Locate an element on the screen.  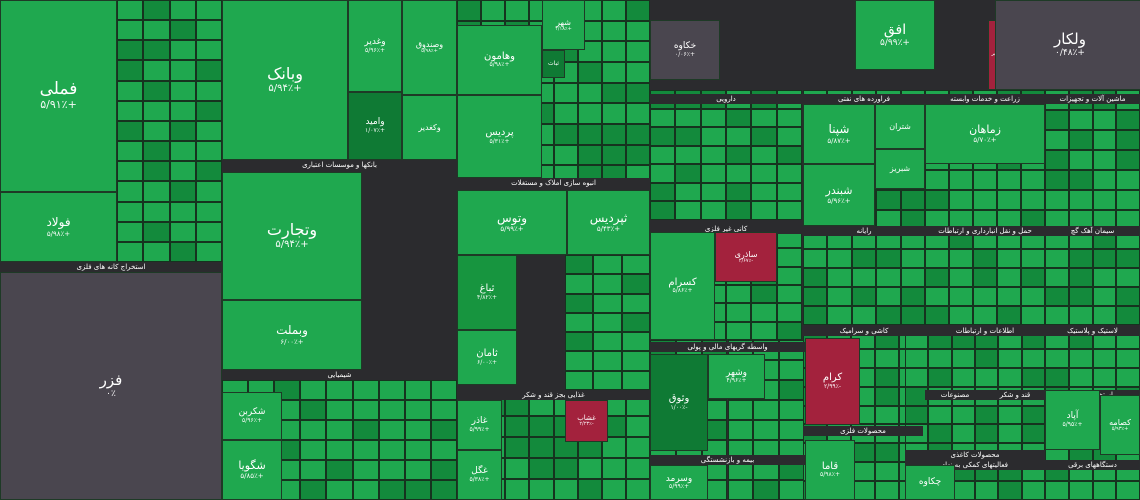
stock-tile: ولکار +۰/۴۸٪ is located at coordinates (1067, 45).